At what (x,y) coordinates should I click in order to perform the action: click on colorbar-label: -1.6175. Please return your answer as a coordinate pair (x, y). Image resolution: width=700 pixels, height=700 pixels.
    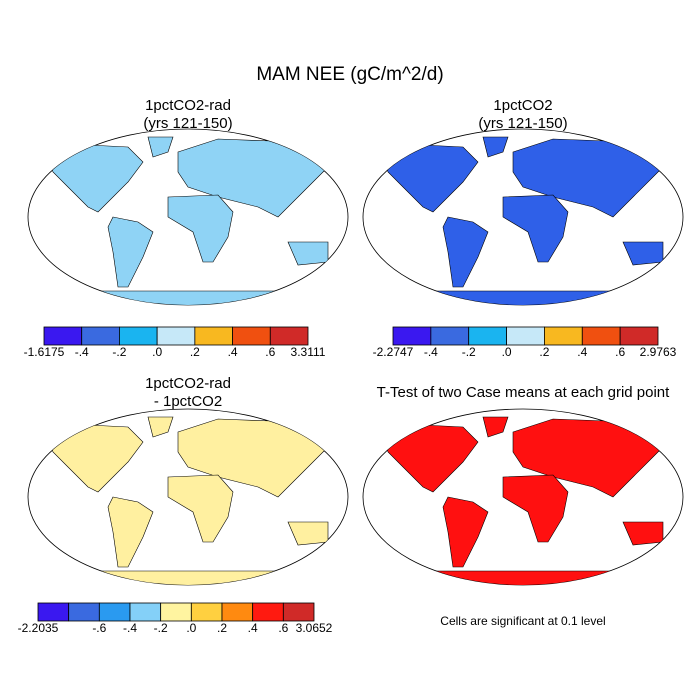
    Looking at the image, I should click on (44, 352).